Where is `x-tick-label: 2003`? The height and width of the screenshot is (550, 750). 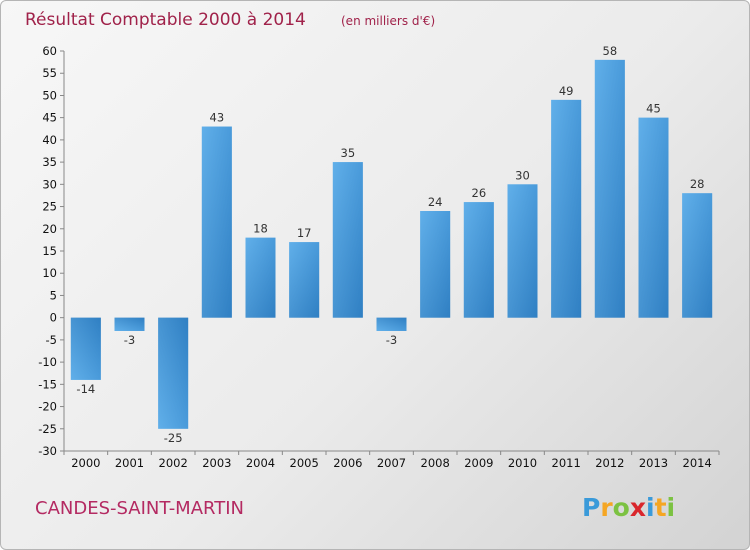 x-tick-label: 2003 is located at coordinates (216, 463).